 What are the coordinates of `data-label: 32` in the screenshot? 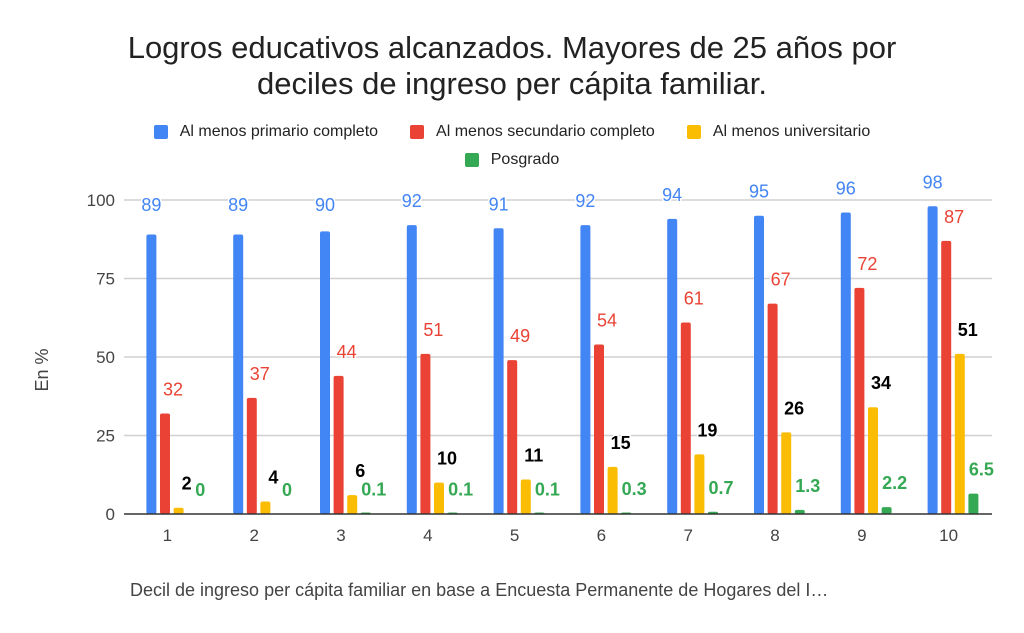 It's located at (173, 390).